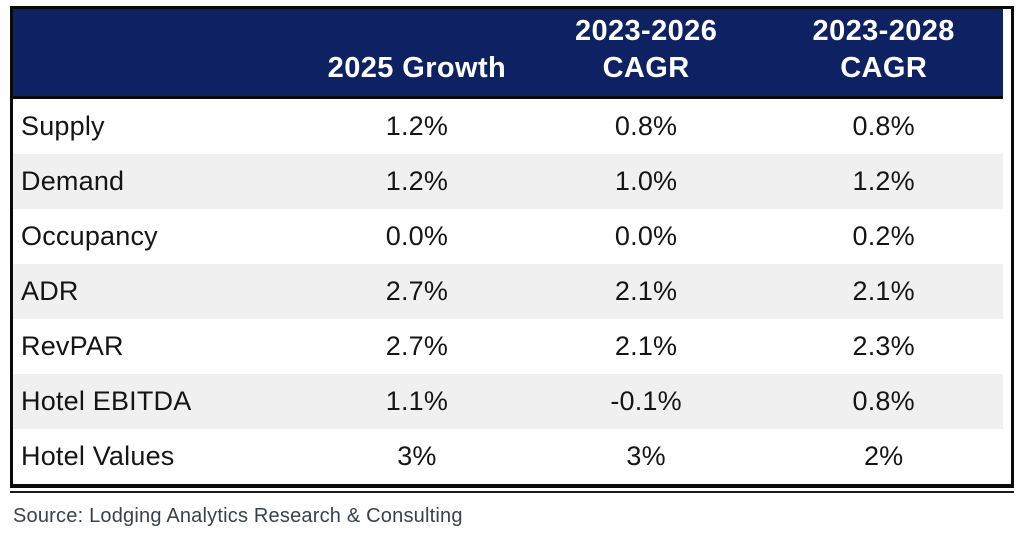 The height and width of the screenshot is (538, 1024). What do you see at coordinates (159, 52) in the screenshot?
I see `header-cell-metric` at bounding box center [159, 52].